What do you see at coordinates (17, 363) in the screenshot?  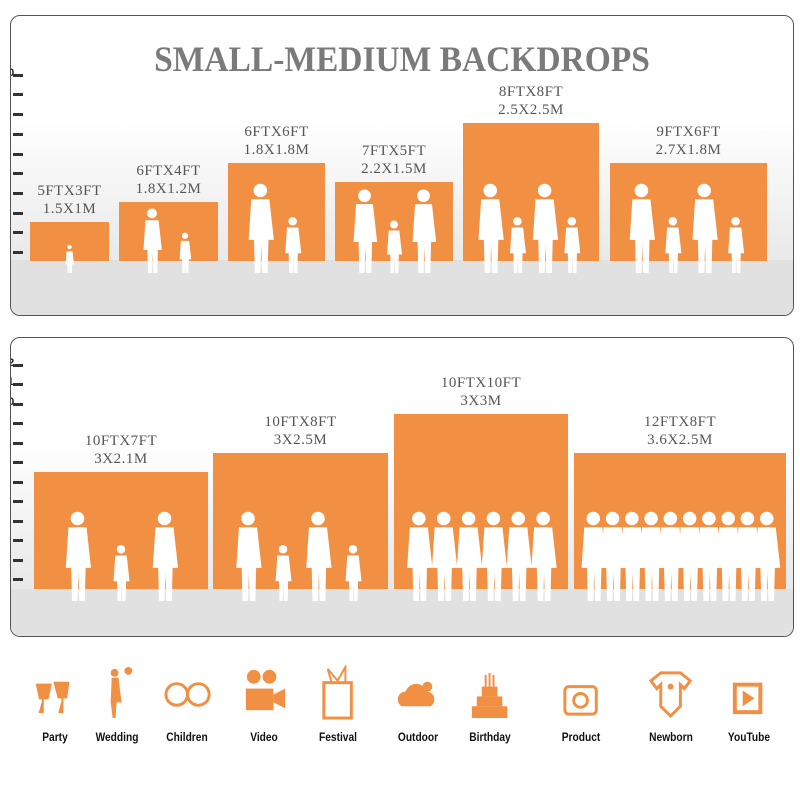 I see `axis-tick: 12` at bounding box center [17, 363].